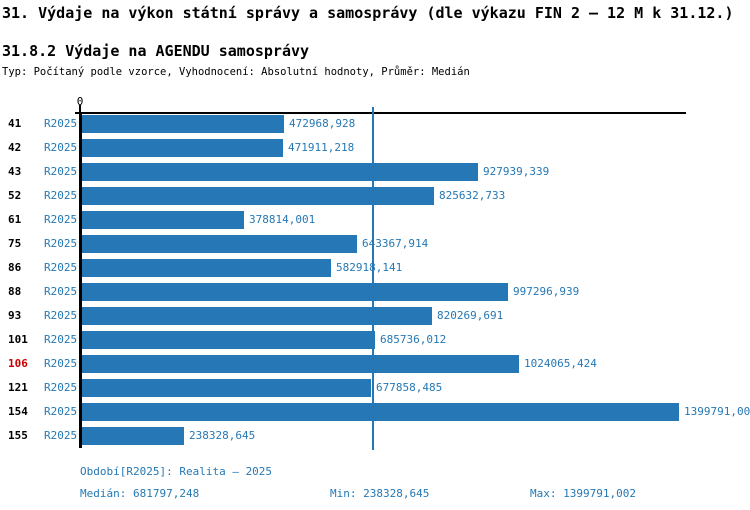 Image resolution: width=750 pixels, height=510 pixels. What do you see at coordinates (369, 267) in the screenshot?
I see `value-label: 582918,141` at bounding box center [369, 267].